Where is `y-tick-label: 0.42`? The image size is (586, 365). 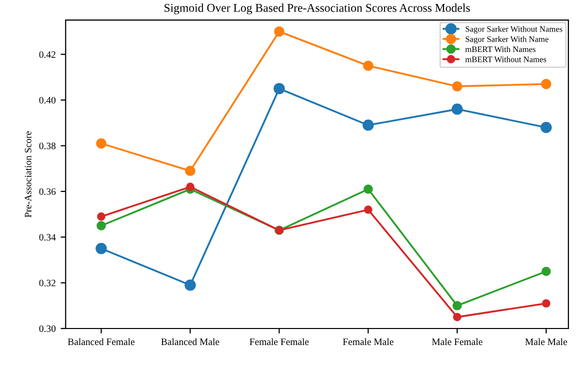
y-tick-label: 0.42 is located at coordinates (47, 54).